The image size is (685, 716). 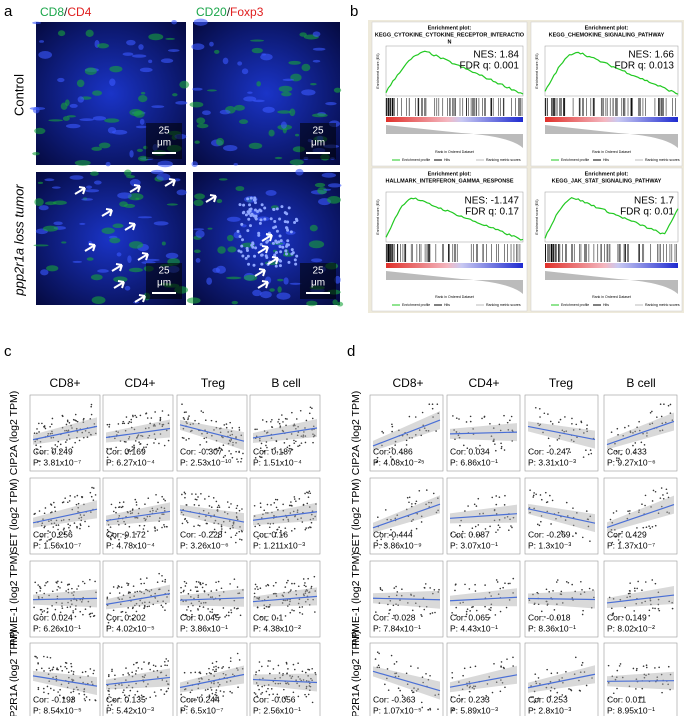 What do you see at coordinates (607, 28) in the screenshot?
I see `gsea-heading: Enrichment plot:` at bounding box center [607, 28].